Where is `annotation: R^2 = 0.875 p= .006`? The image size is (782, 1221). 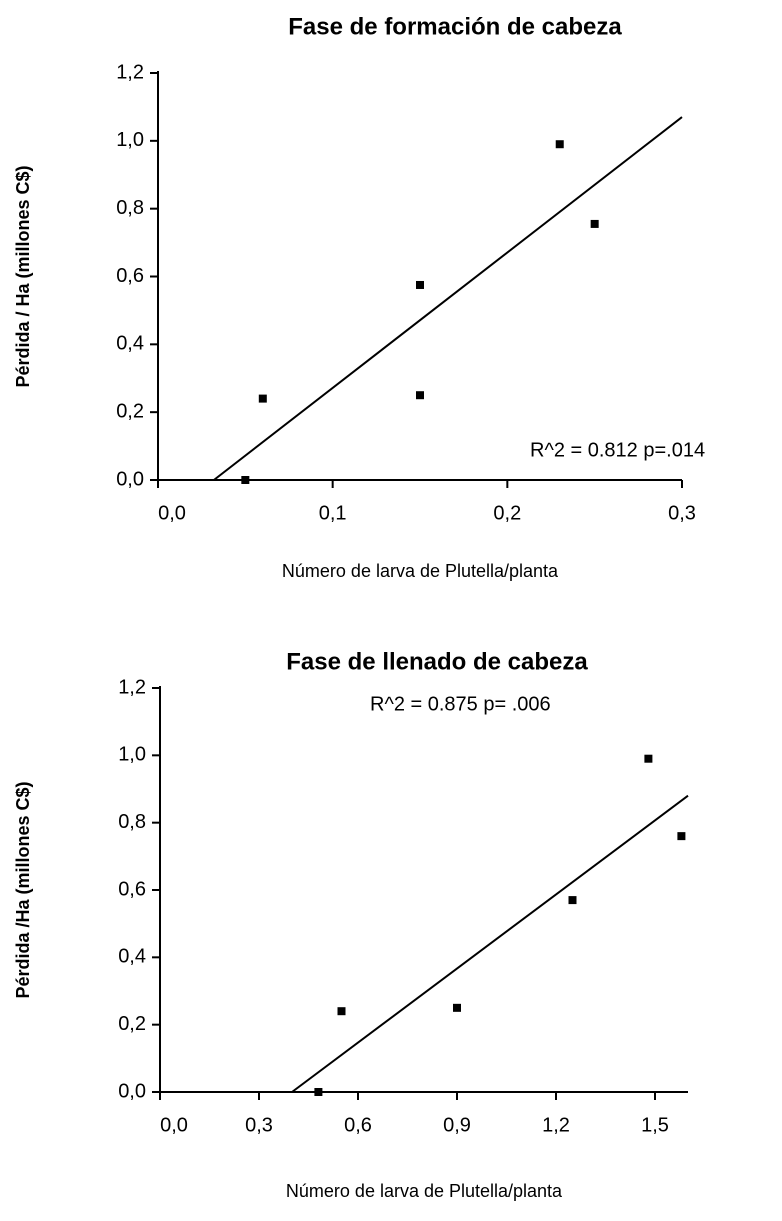 annotation: R^2 = 0.875 p= .006 is located at coordinates (460, 704).